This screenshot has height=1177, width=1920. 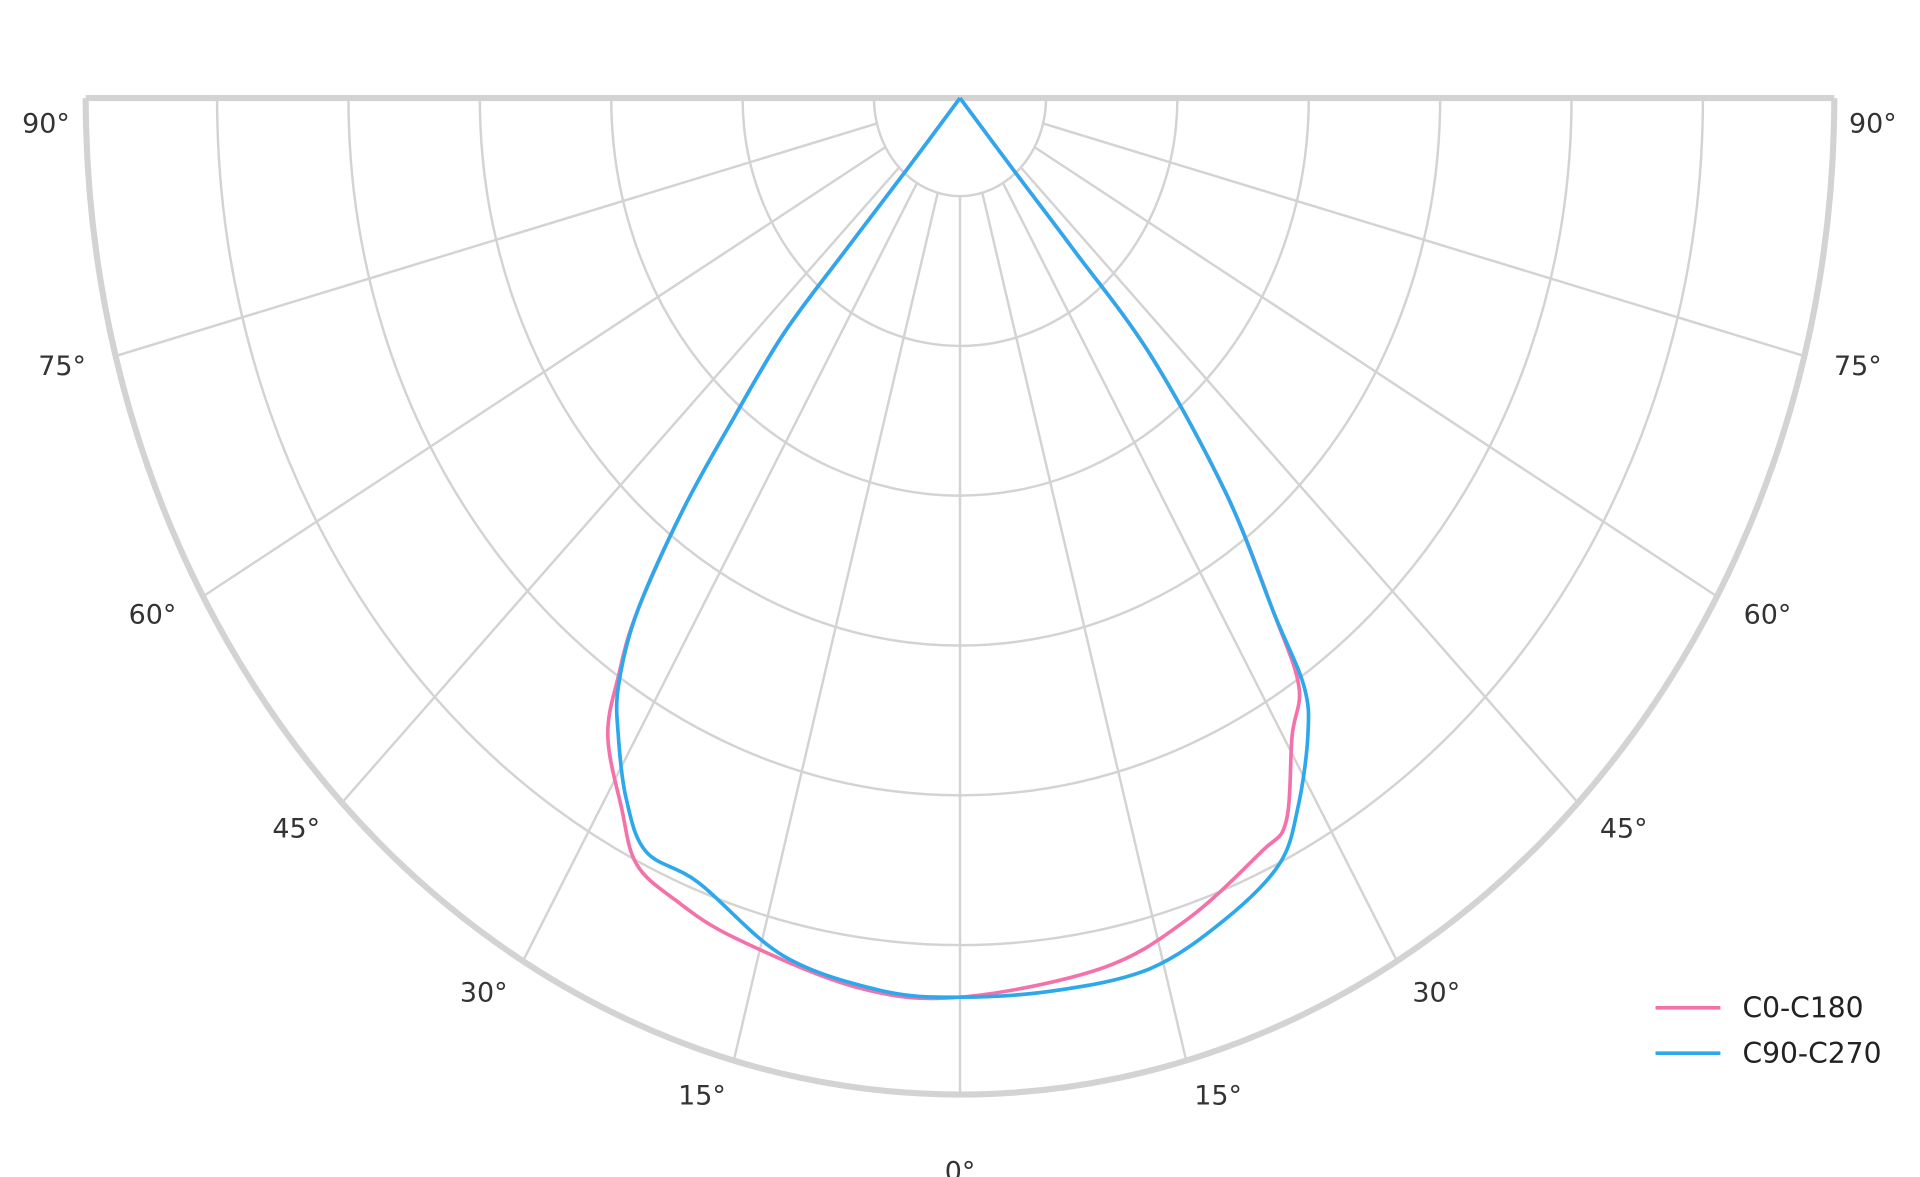 I want to click on grid-ring, so click(x=960, y=148).